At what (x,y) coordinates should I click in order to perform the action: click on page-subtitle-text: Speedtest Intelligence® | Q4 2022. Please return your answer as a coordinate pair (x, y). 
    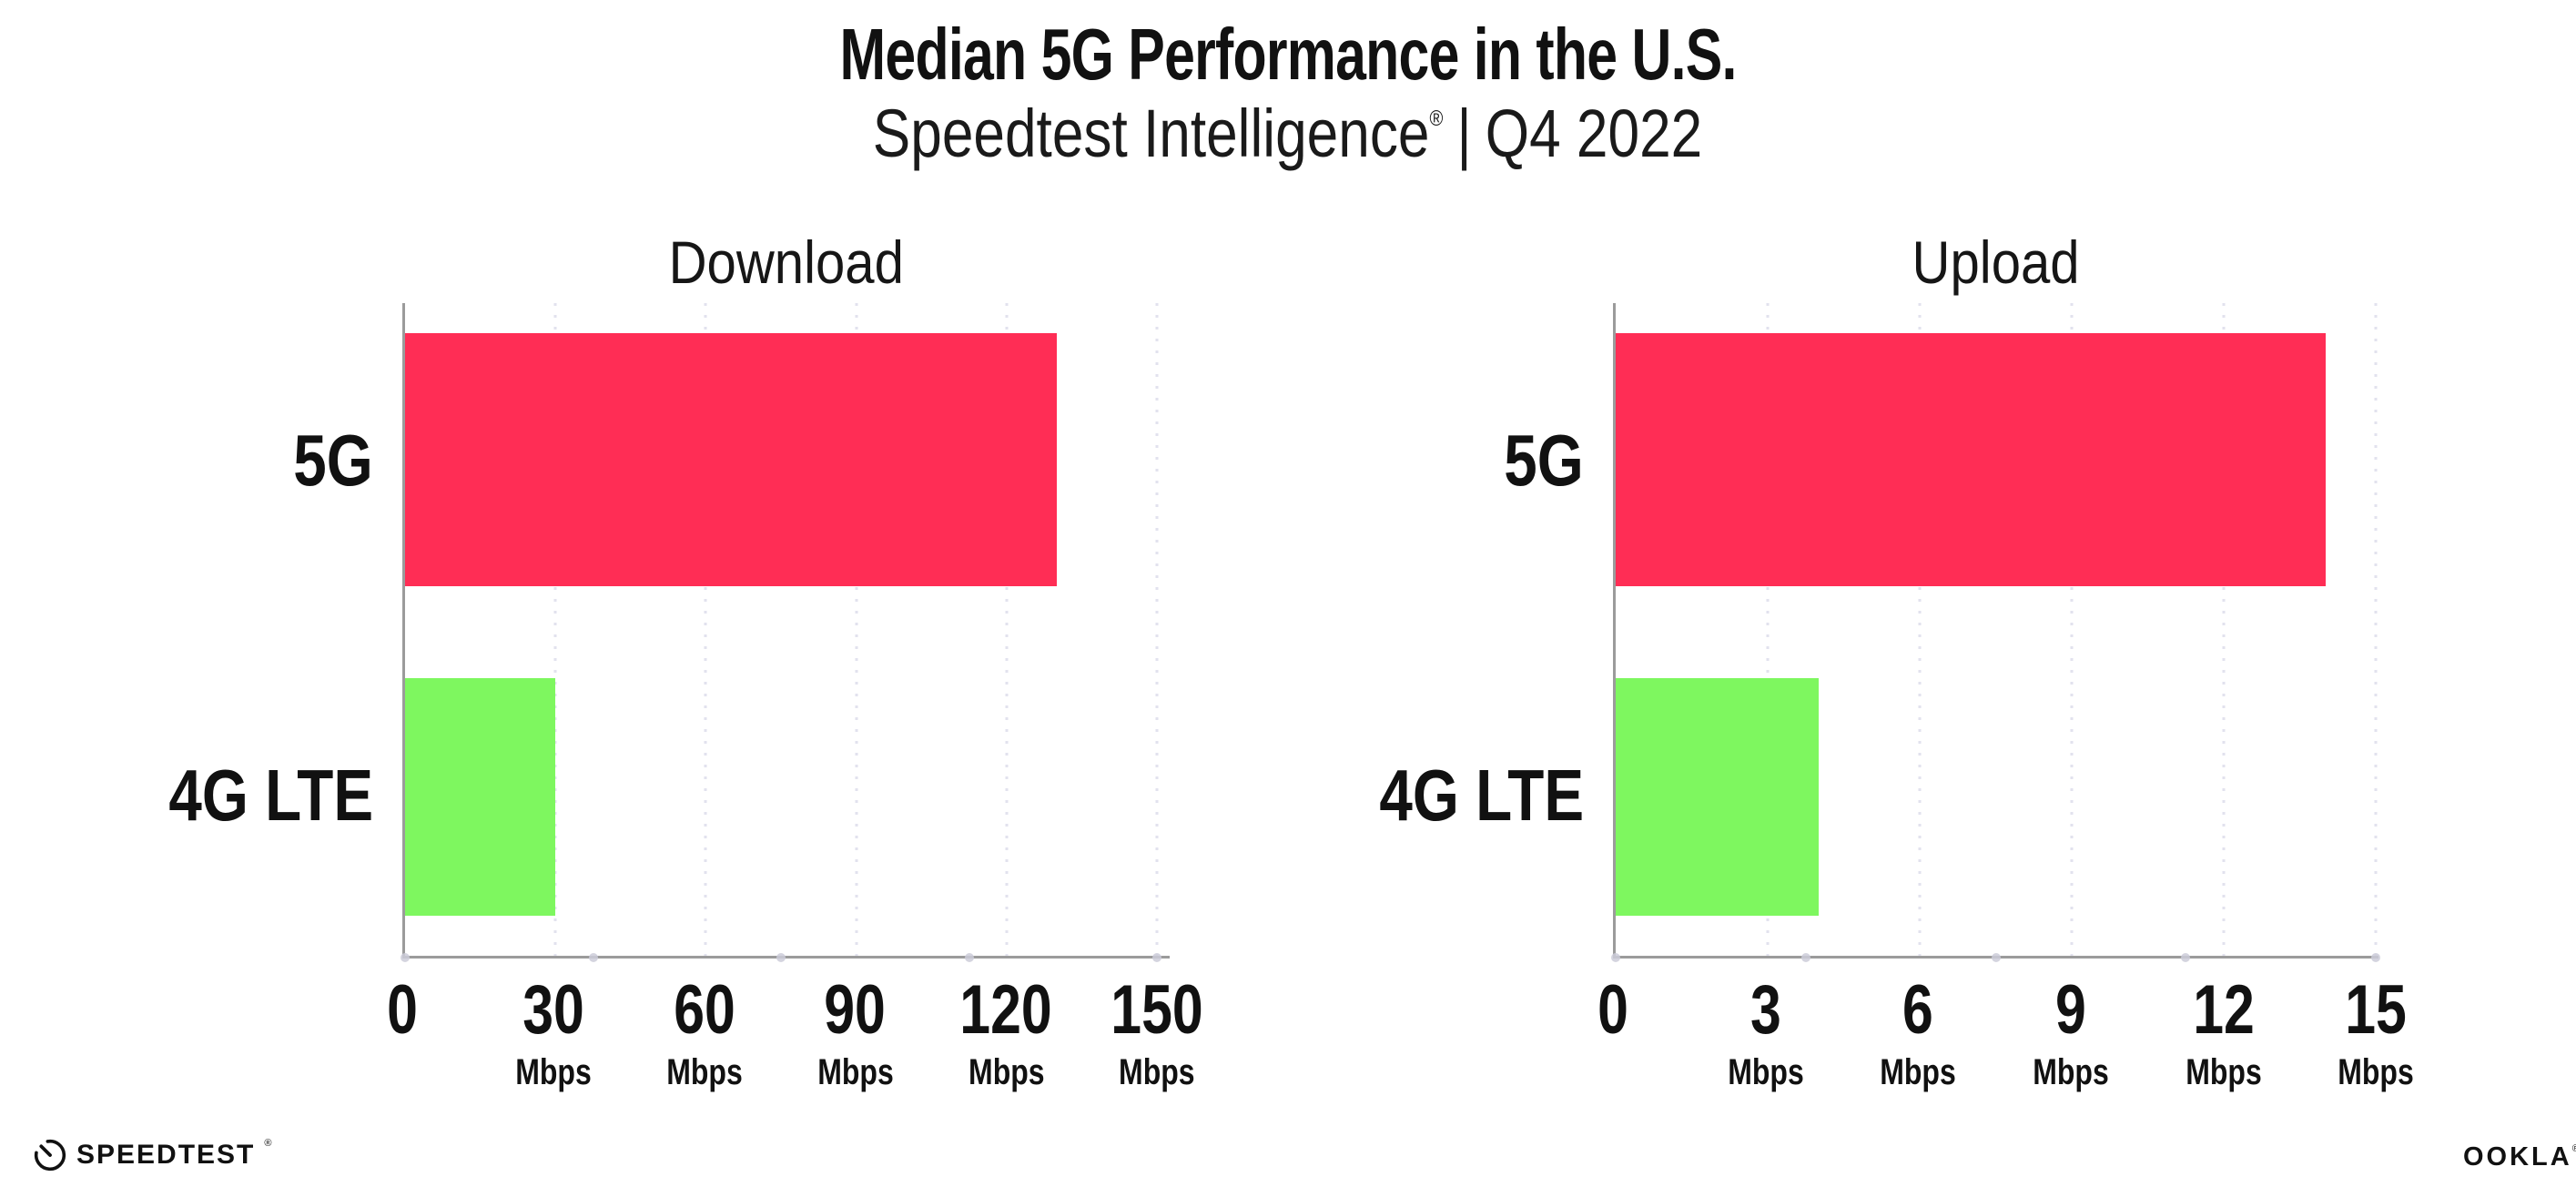
    Looking at the image, I should click on (1287, 134).